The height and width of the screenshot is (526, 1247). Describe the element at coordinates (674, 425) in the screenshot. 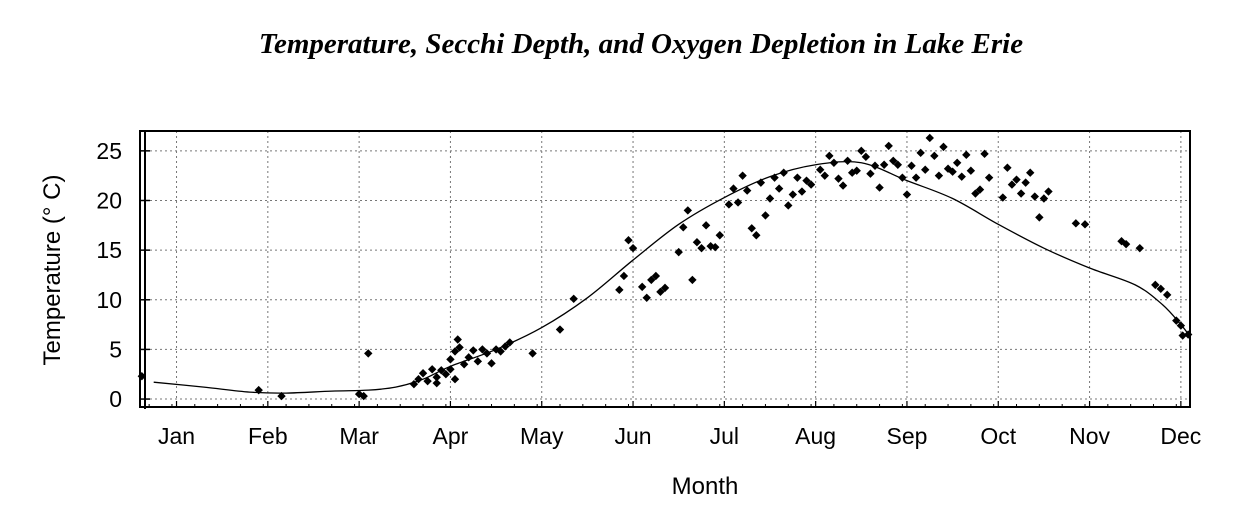

I see `x-axis-ticks: Jan Feb Mar Apr May Jun Jul Aug Sep Oct Nov Dec` at that location.